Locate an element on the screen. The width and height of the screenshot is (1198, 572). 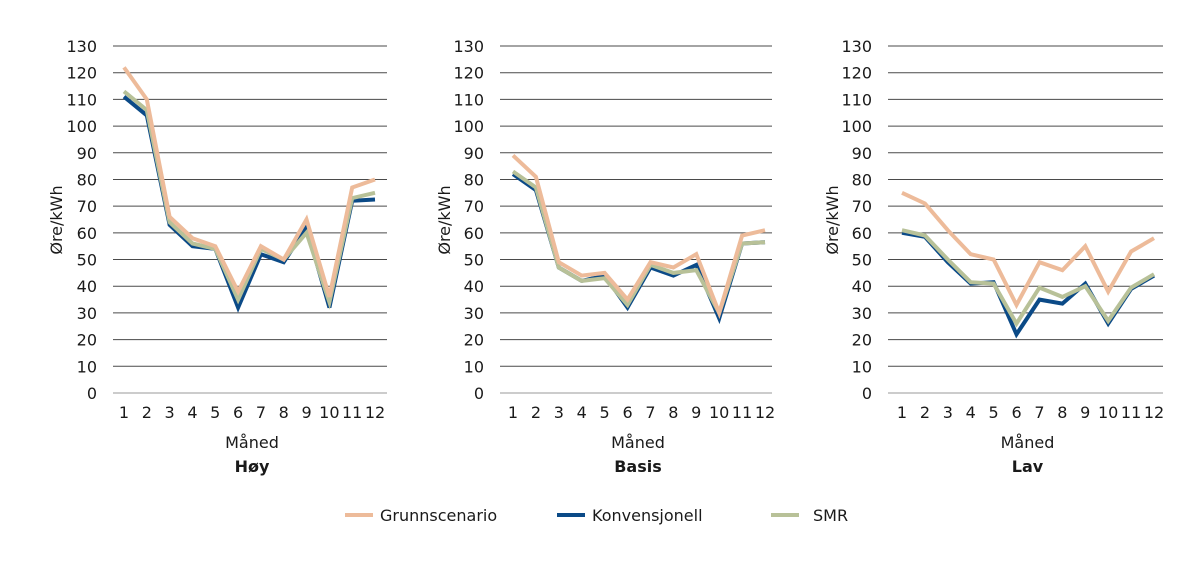
series-line-smr is located at coordinates (1028, 278).